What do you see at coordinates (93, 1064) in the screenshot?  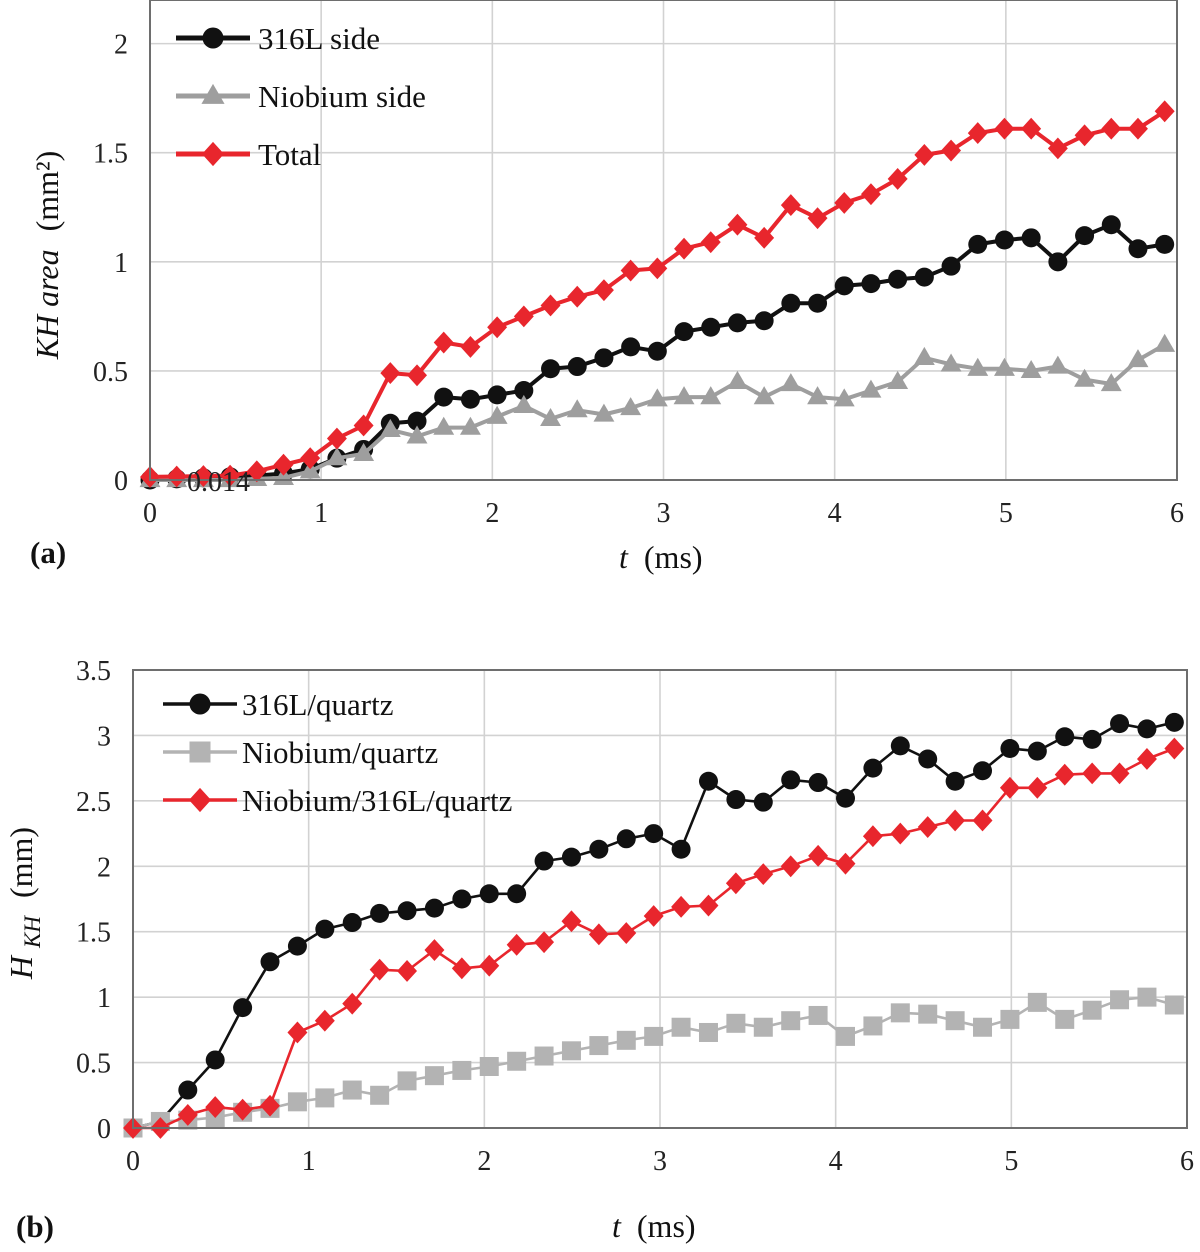 I see `panel-b-y-tick-label: 0.5` at bounding box center [93, 1064].